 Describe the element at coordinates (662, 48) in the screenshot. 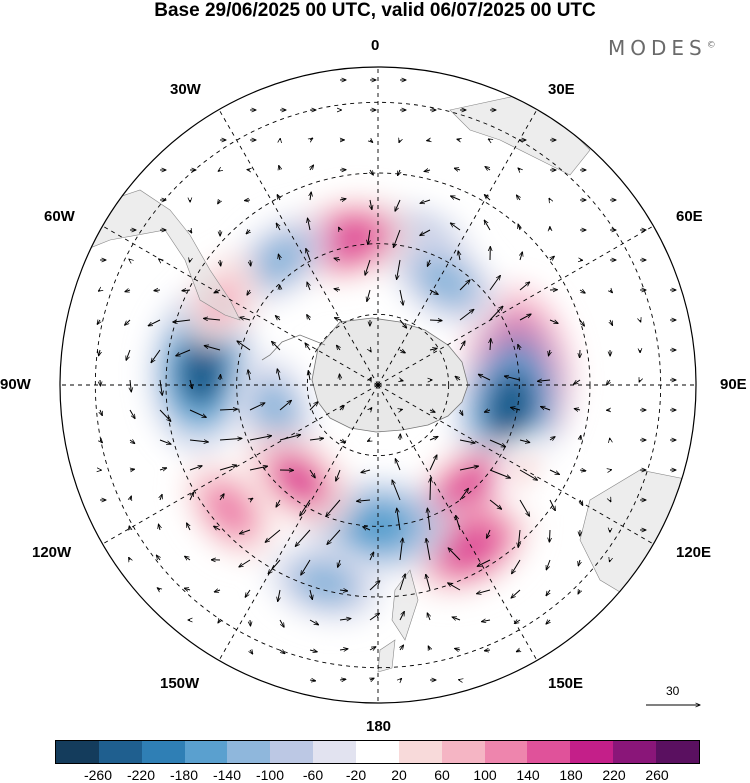

I see `modes-logo: MODES©` at that location.